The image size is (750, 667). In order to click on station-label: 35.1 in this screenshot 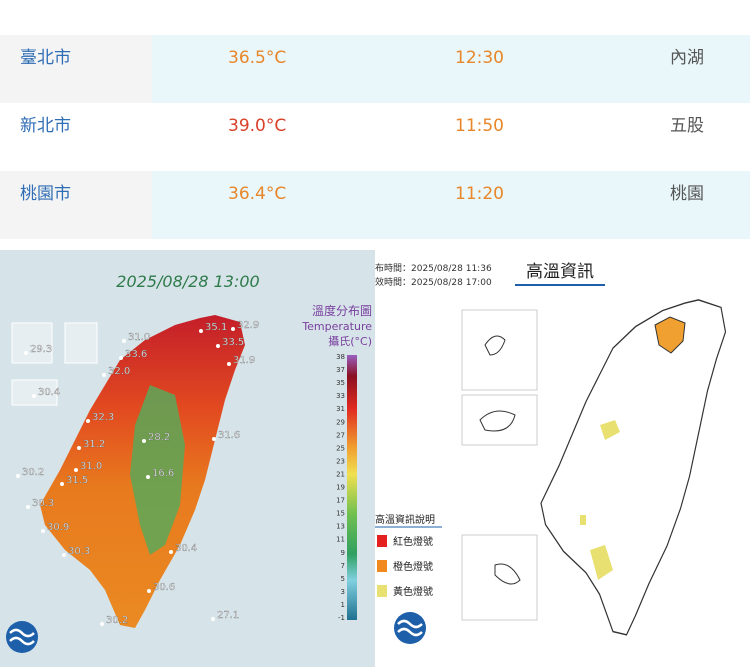, I will do `click(216, 327)`.